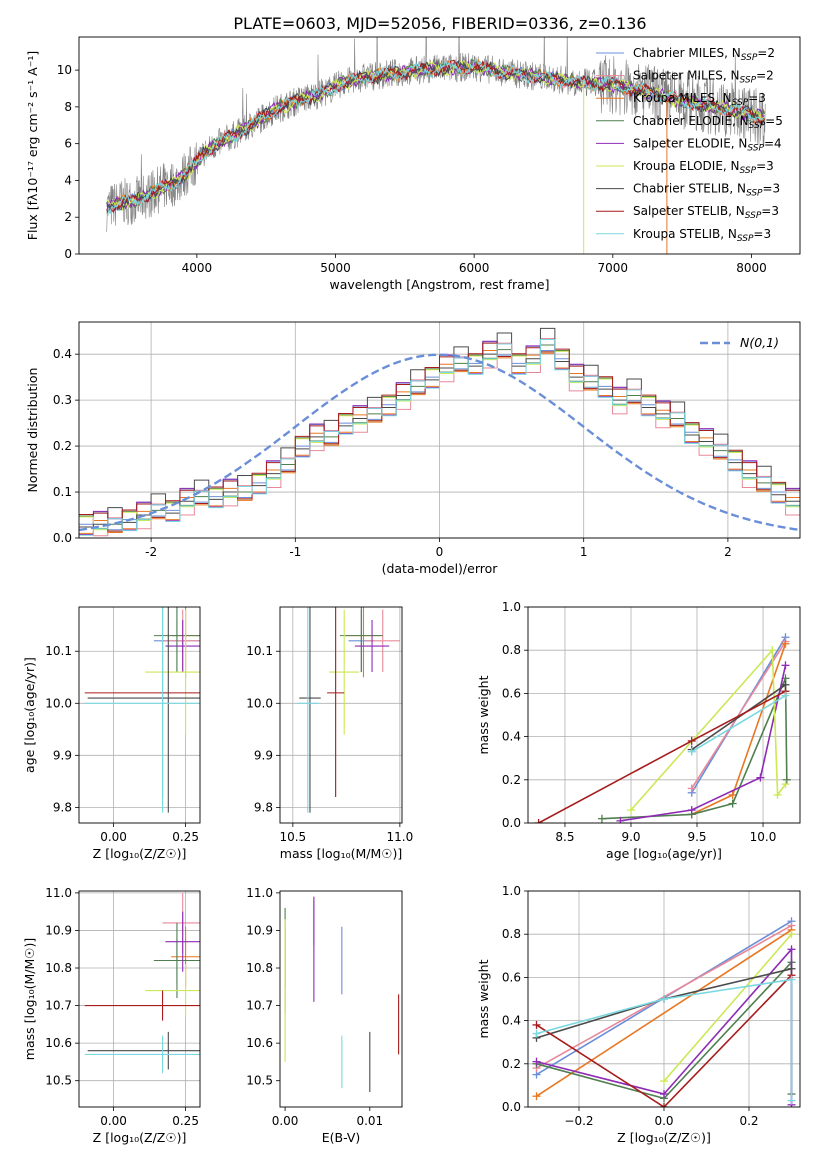 The width and height of the screenshot is (819, 1170). I want to click on x-tick-label: 0.0, so click(663, 1121).